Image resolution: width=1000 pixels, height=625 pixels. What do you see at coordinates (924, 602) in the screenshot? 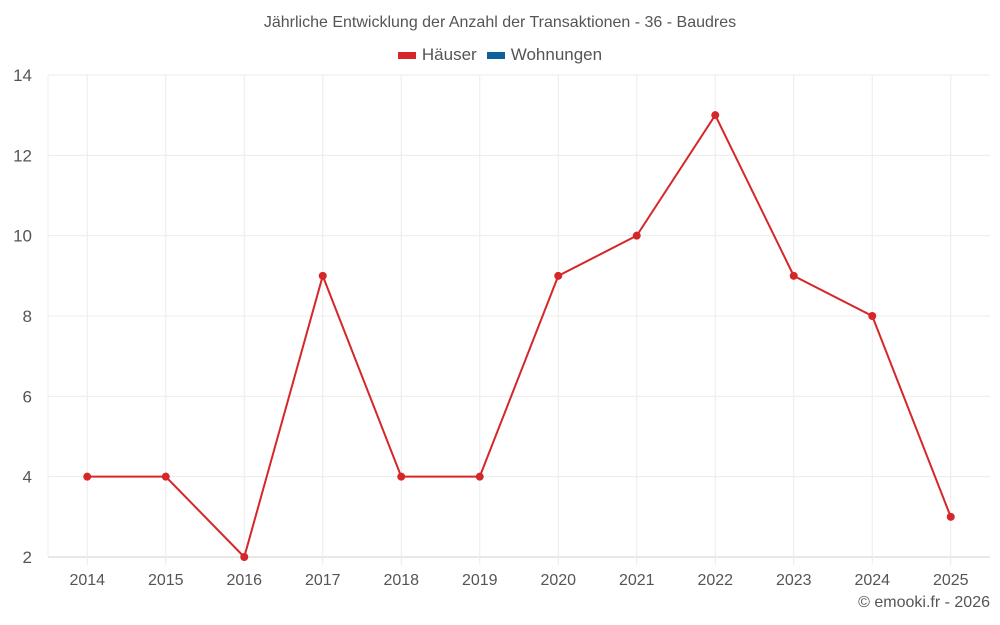
I see `credit-text: © emooki.fr - 2026` at bounding box center [924, 602].